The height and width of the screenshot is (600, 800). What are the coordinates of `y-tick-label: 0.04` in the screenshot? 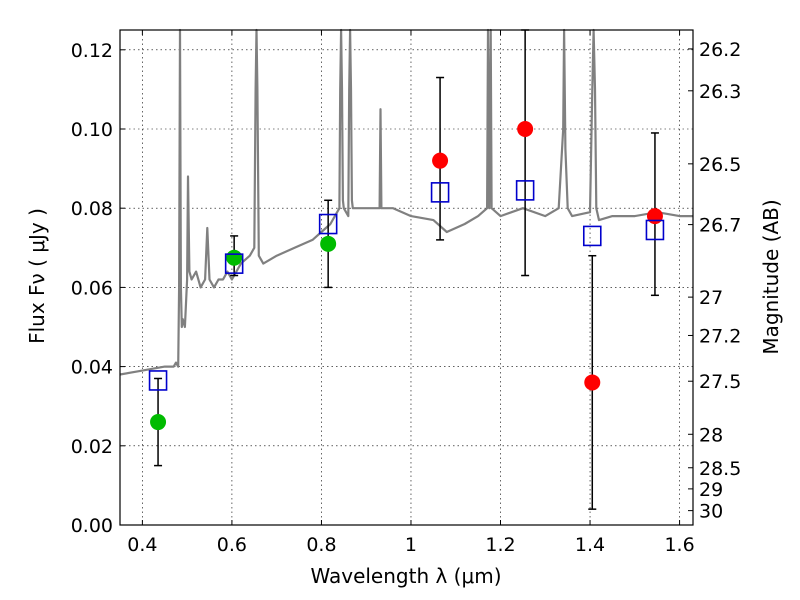 It's located at (92, 368).